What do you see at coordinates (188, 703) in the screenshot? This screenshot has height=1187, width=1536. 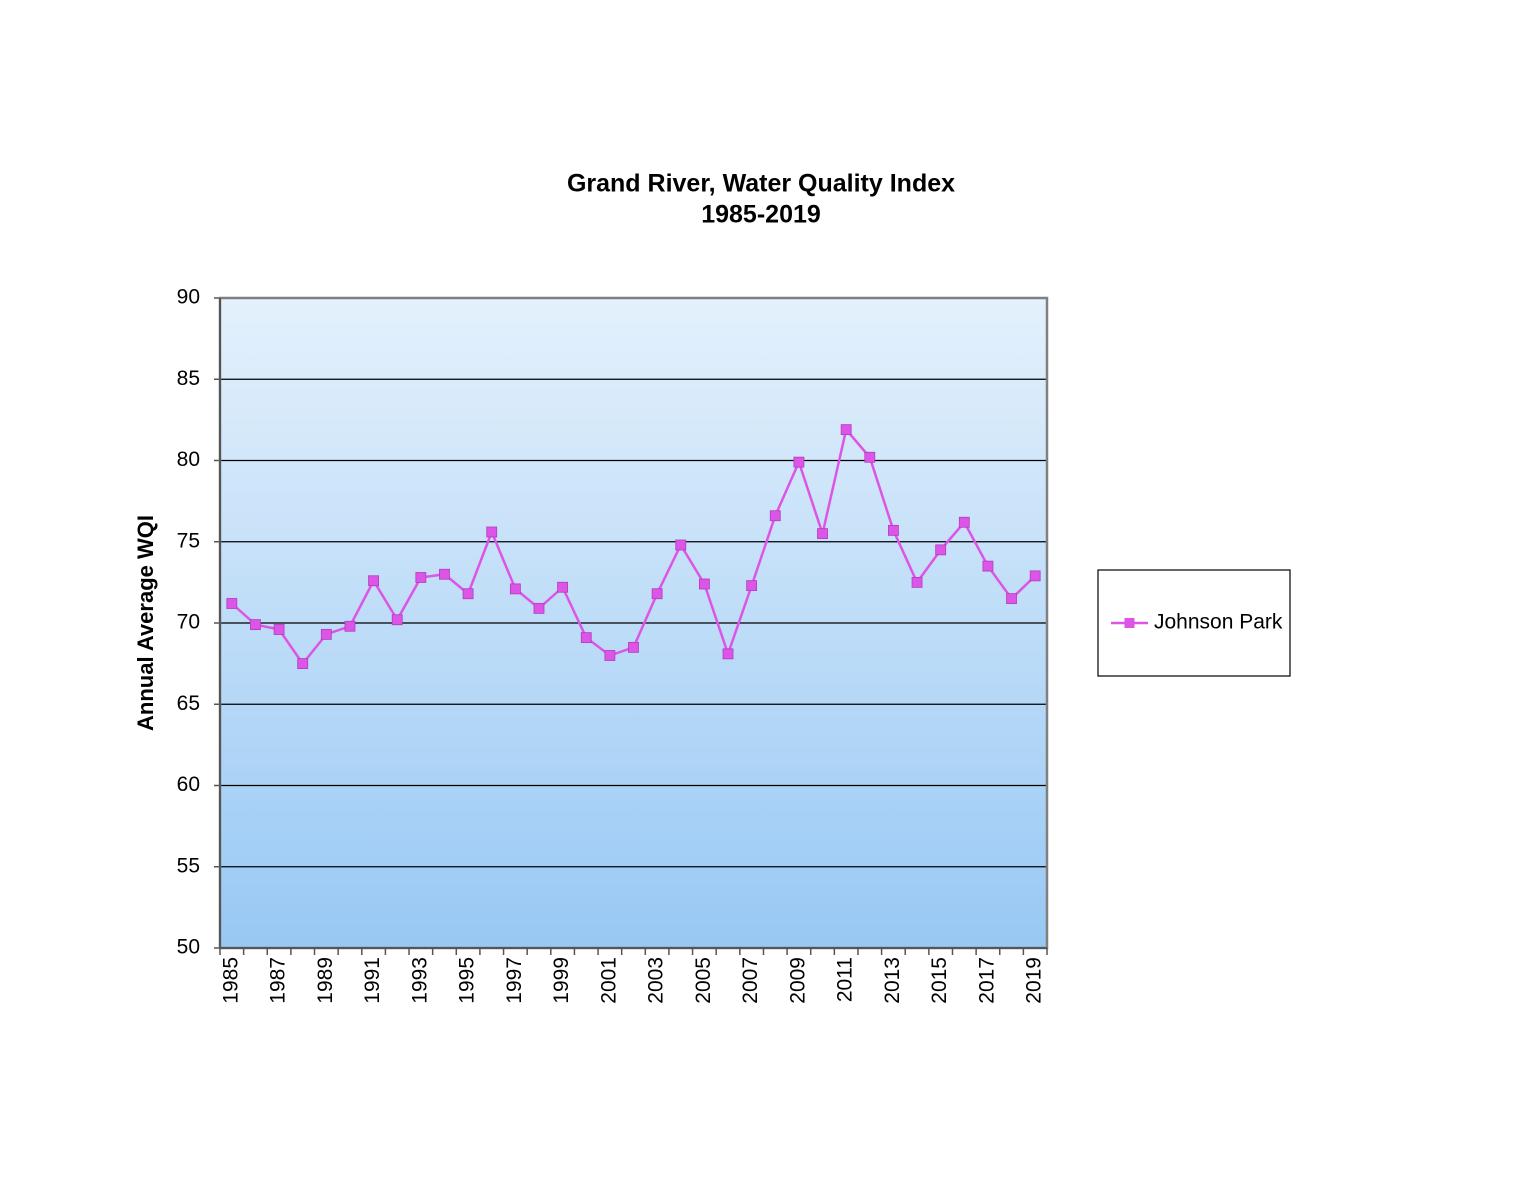 I see `y-tick-label: 65` at bounding box center [188, 703].